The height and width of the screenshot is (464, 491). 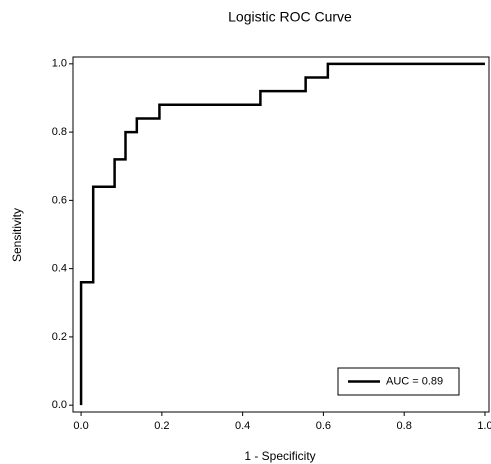 I want to click on y-tick-label: 0.6, so click(x=59, y=200).